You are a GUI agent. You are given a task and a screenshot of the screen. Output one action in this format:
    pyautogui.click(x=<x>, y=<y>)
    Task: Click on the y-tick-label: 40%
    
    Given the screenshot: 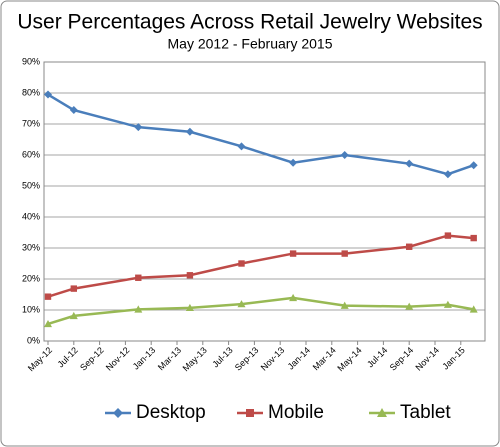 What is the action you would take?
    pyautogui.click(x=31, y=216)
    